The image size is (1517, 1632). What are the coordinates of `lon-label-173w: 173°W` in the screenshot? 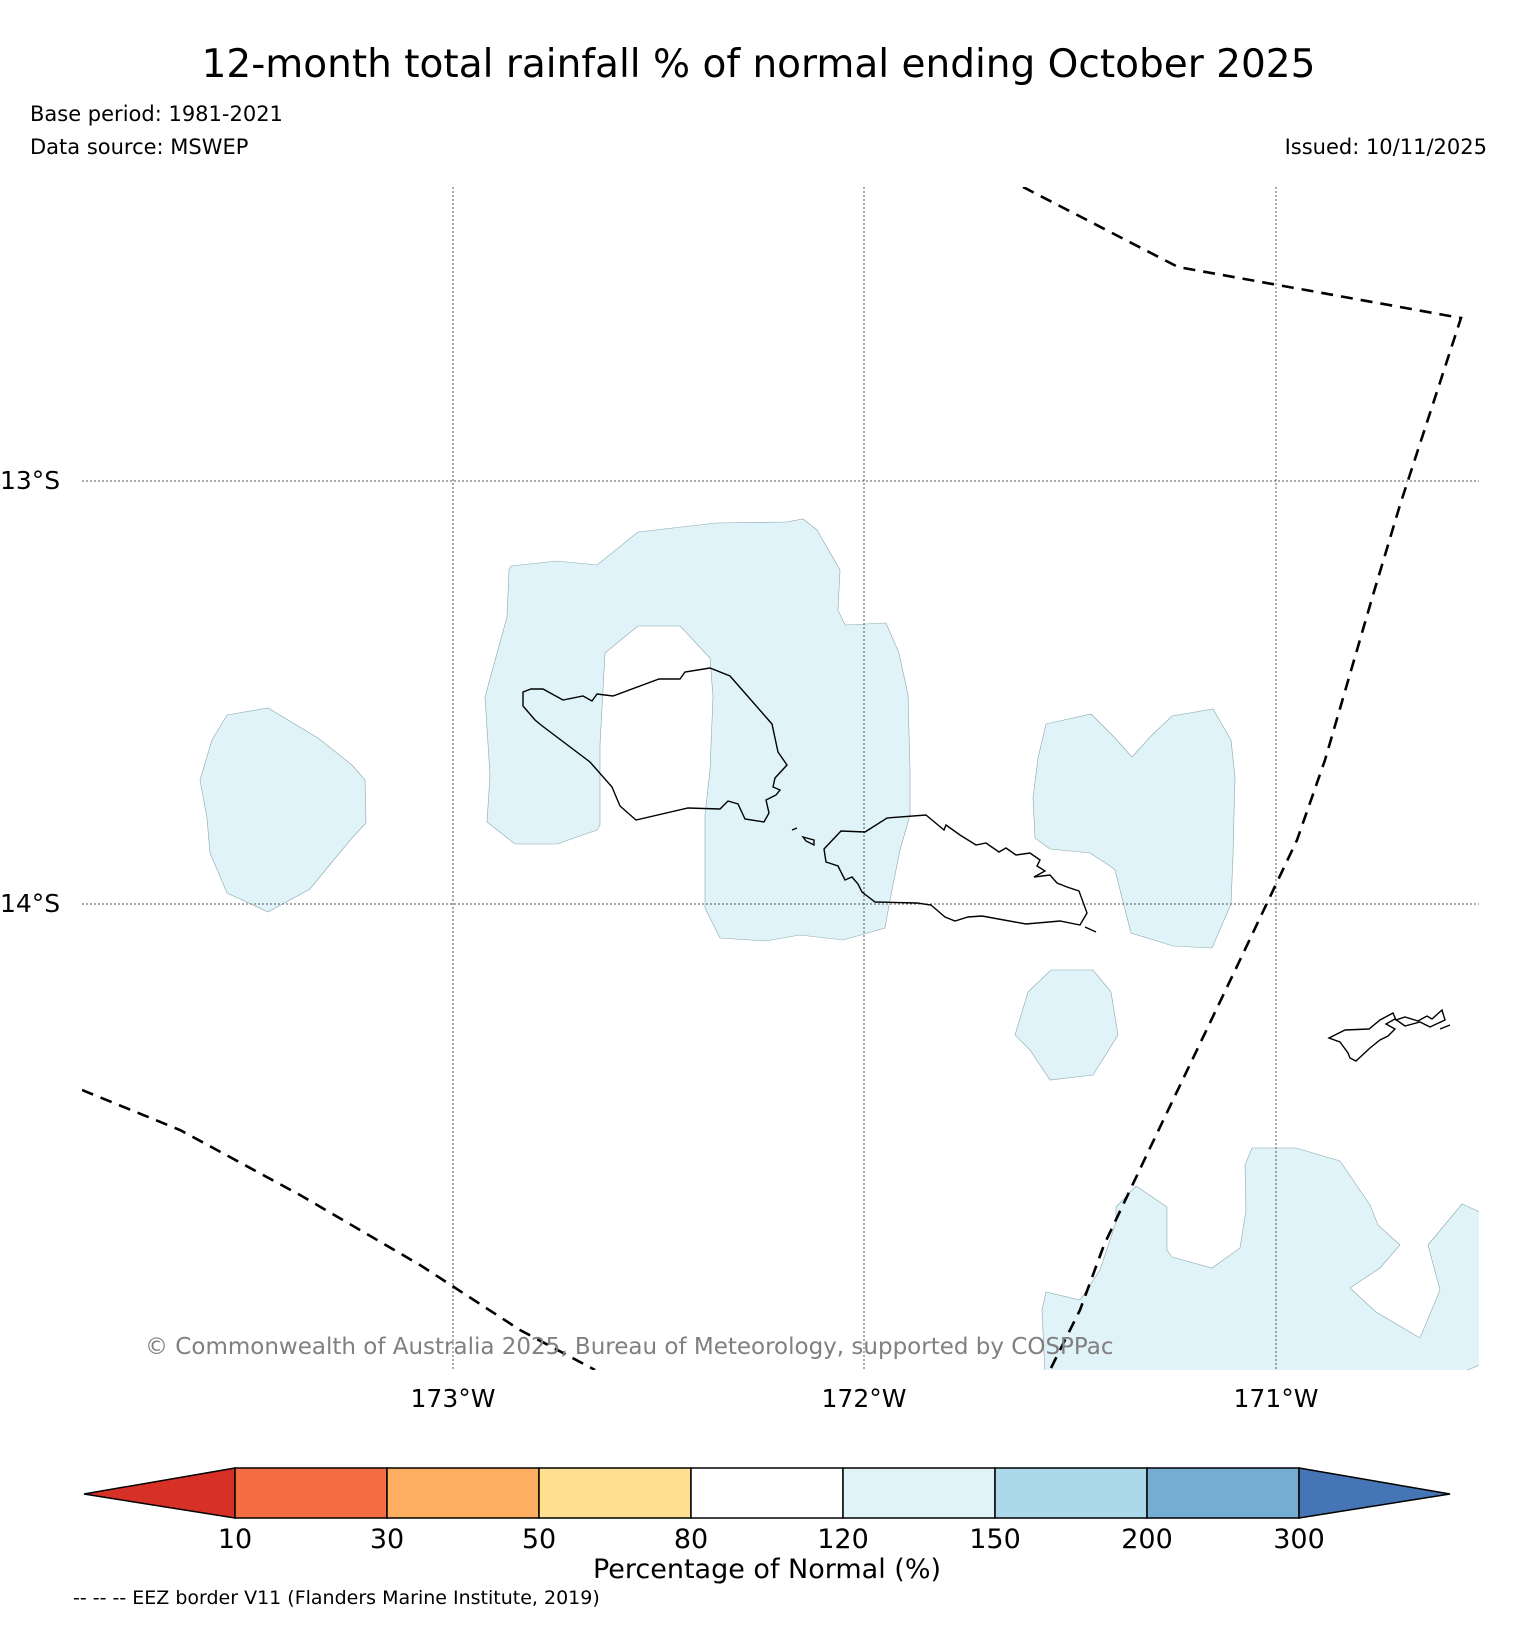 It's located at (453, 1398).